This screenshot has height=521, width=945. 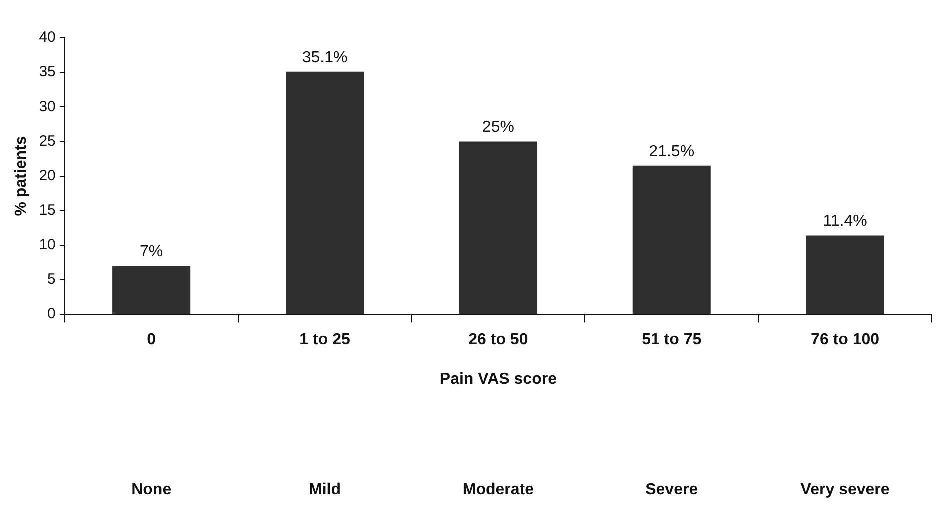 What do you see at coordinates (47, 107) in the screenshot?
I see `y-tick-label: 30` at bounding box center [47, 107].